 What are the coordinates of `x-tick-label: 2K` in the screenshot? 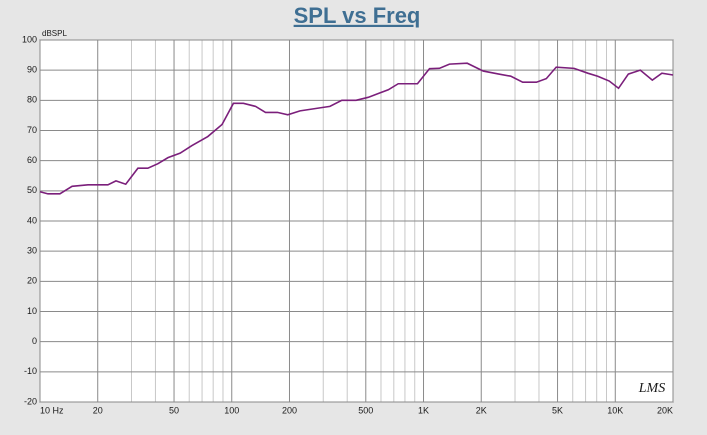 It's located at (481, 410).